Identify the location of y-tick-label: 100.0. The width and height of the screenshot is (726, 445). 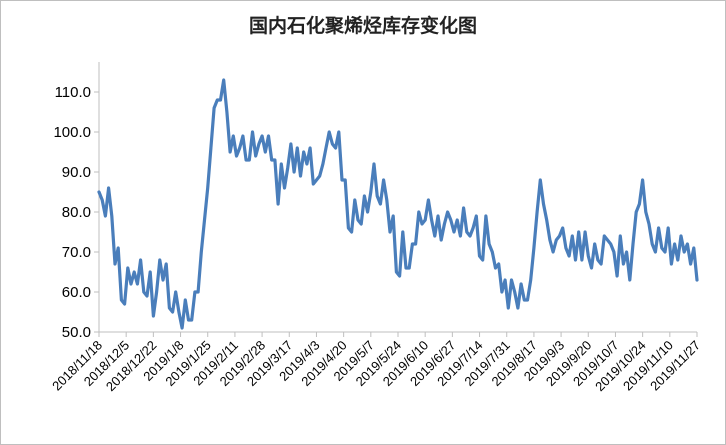
(72, 132).